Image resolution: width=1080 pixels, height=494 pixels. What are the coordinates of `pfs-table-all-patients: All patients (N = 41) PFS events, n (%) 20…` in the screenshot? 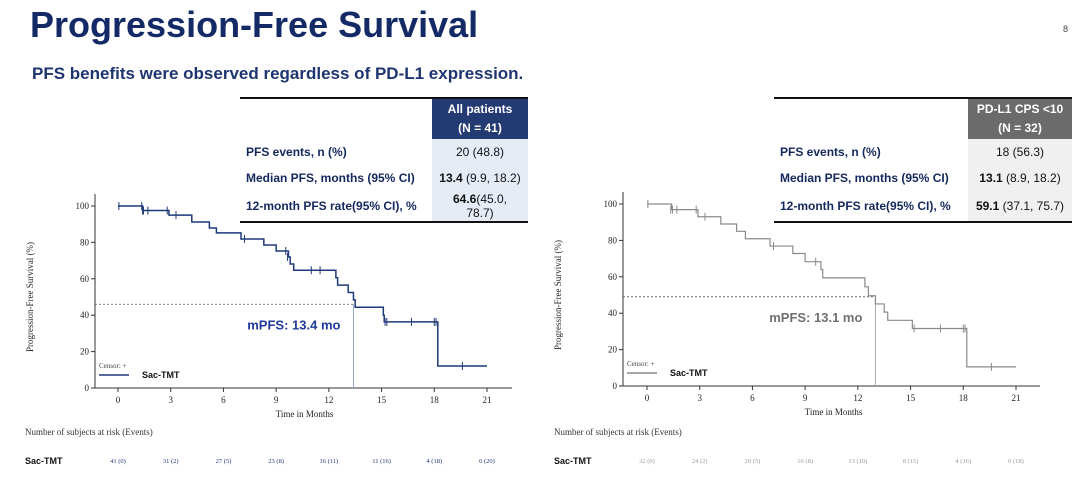 It's located at (384, 160).